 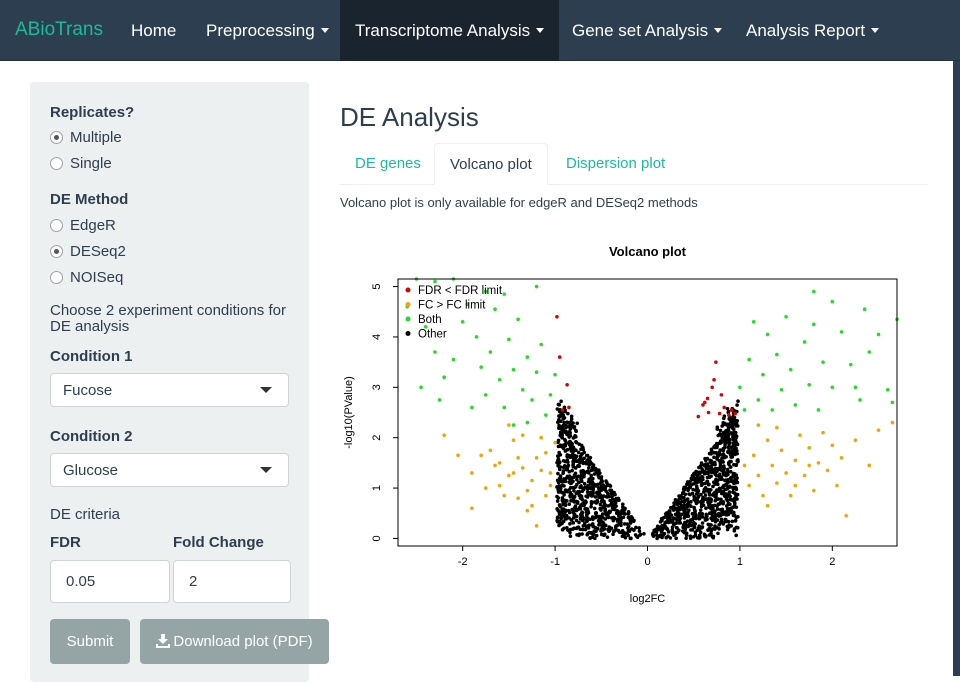 What do you see at coordinates (647, 30) in the screenshot?
I see `nav-gene-set-analysis: Gene set Analysis` at bounding box center [647, 30].